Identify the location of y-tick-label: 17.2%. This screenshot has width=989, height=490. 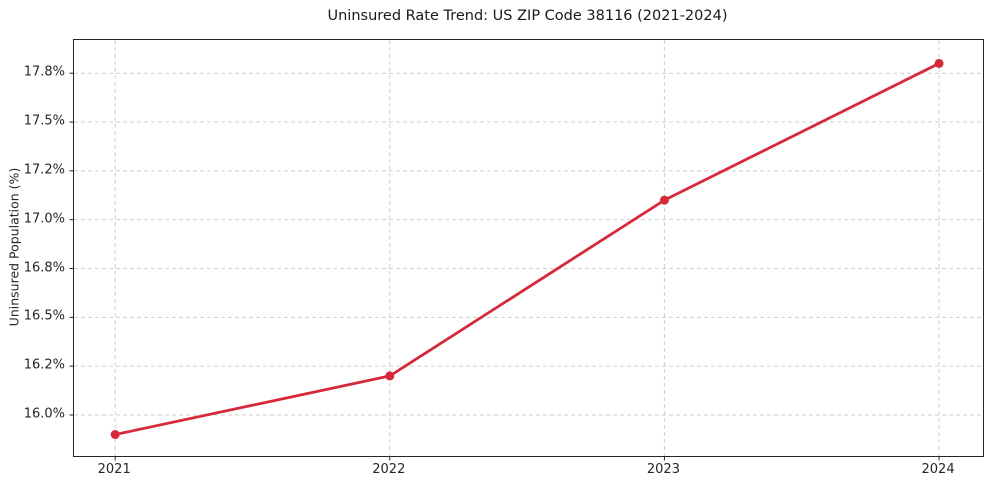
(44, 170).